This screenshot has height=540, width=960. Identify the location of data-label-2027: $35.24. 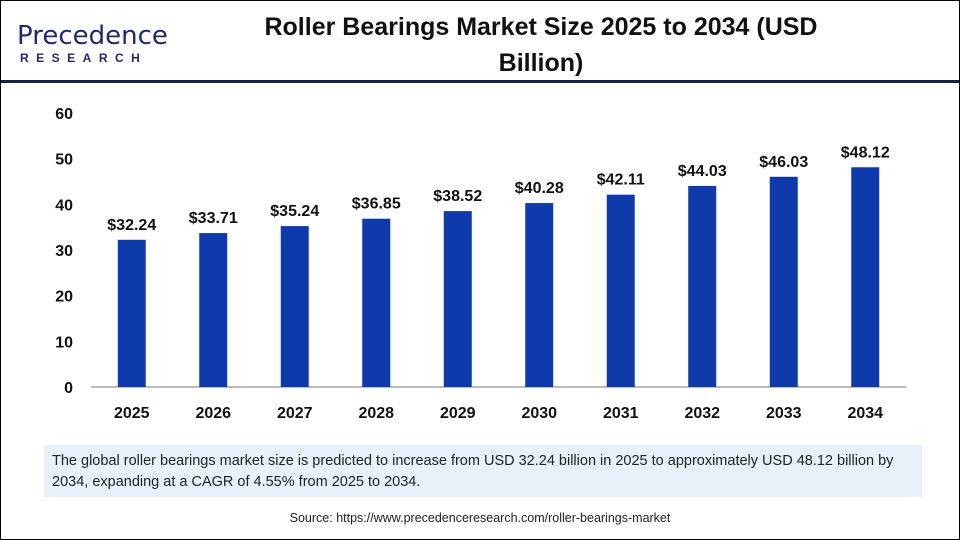
(294, 211).